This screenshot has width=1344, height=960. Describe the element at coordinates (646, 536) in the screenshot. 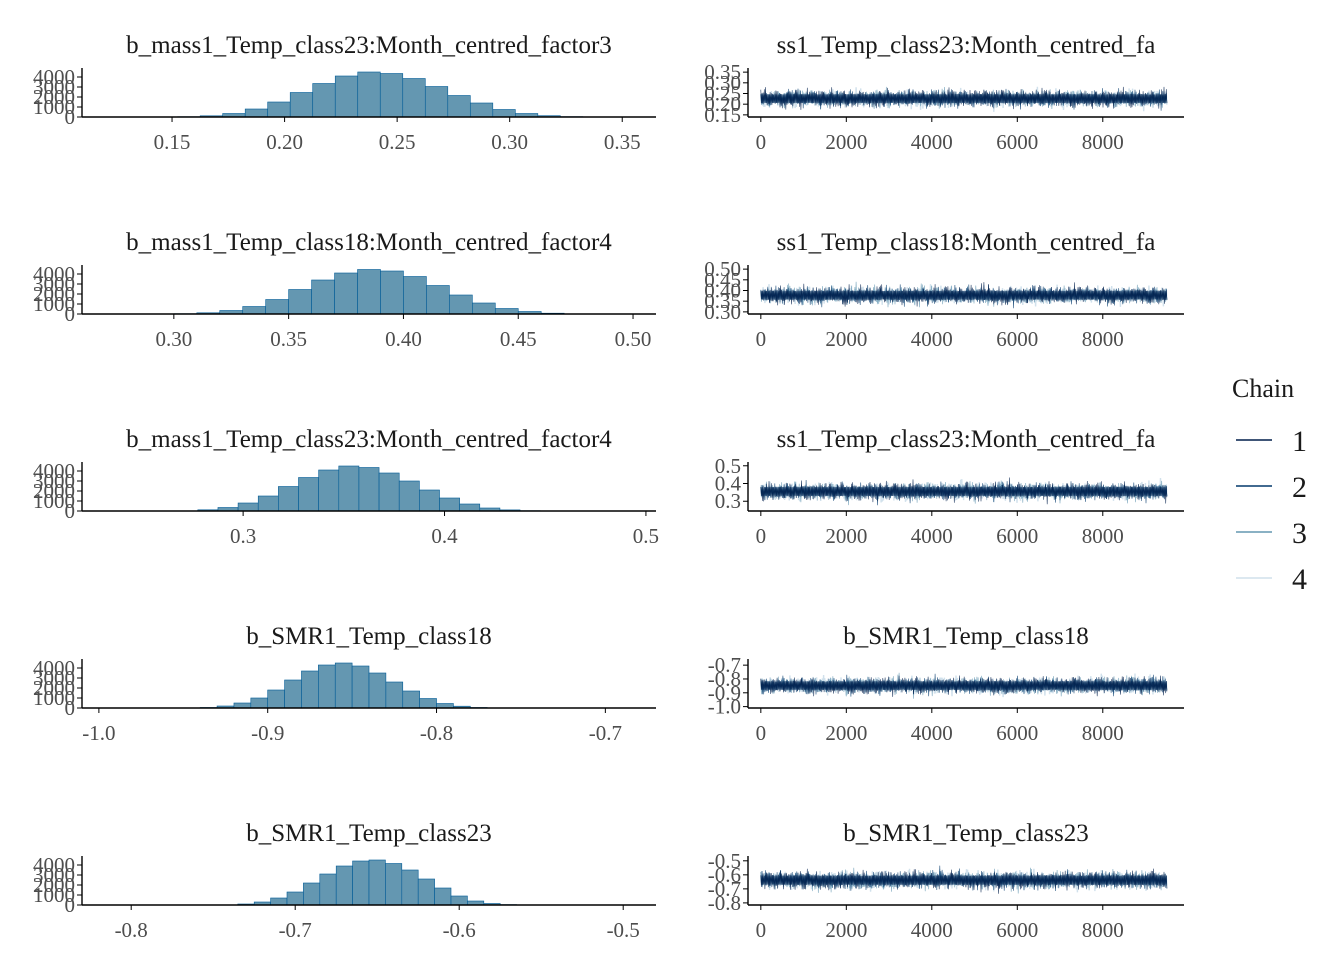

I see `x-tick-label: 0.5` at that location.